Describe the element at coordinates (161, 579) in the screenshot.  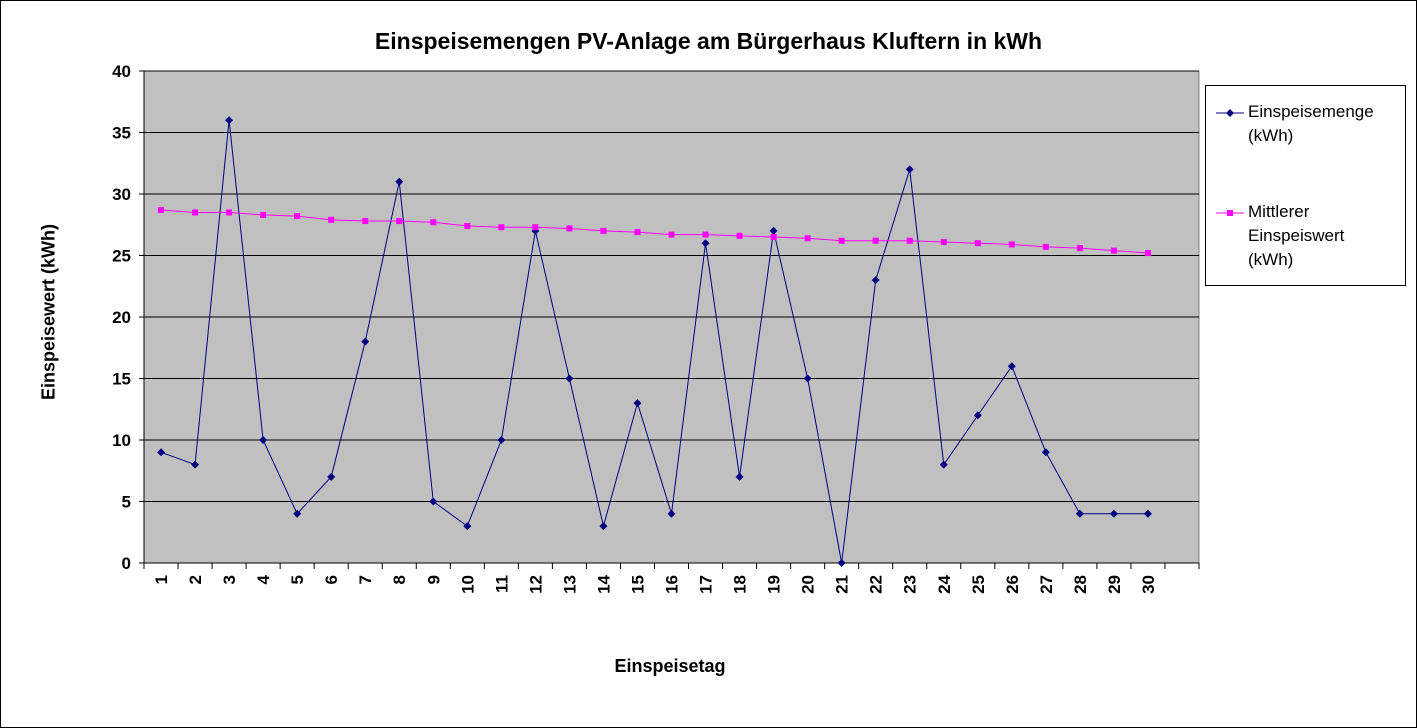
I see `x-tick-label: 1` at that location.